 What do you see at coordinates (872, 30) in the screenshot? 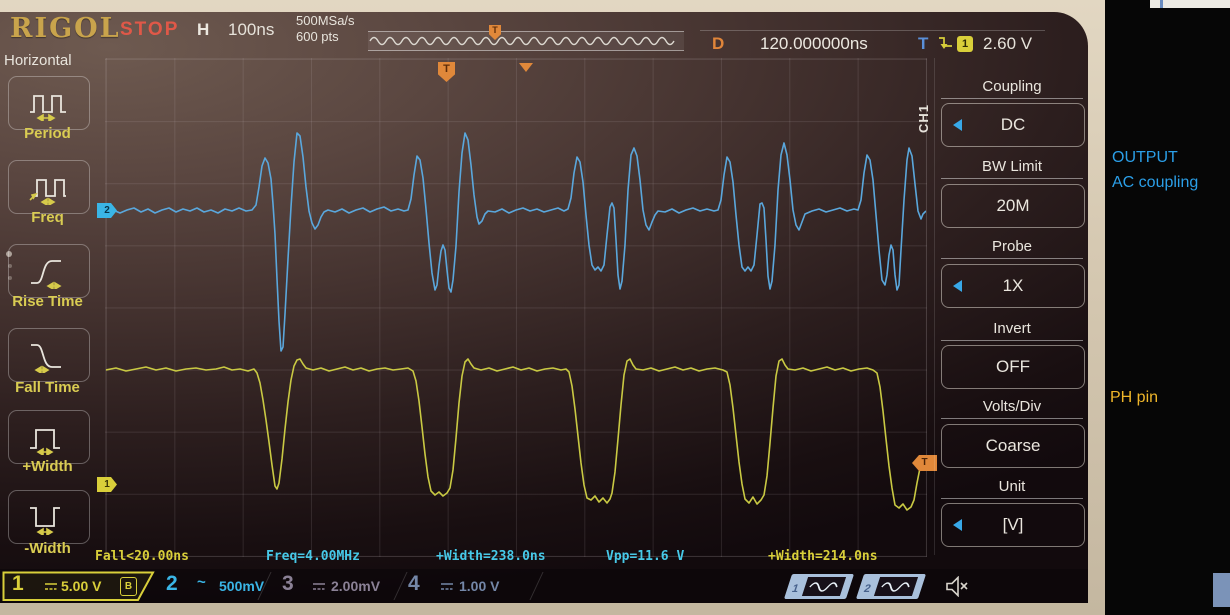
I see `divider` at bounding box center [872, 30].